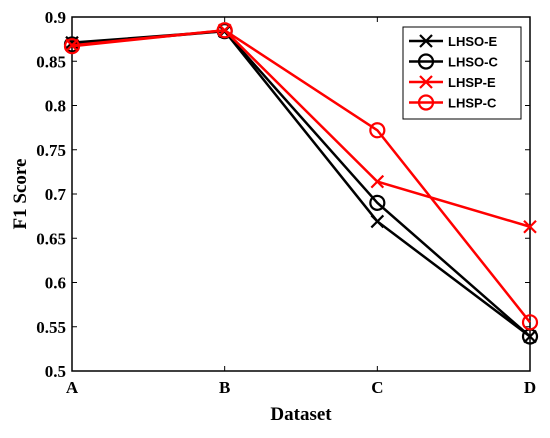 This screenshot has width=550, height=438. I want to click on y-tick-label: 0.75, so click(51, 150).